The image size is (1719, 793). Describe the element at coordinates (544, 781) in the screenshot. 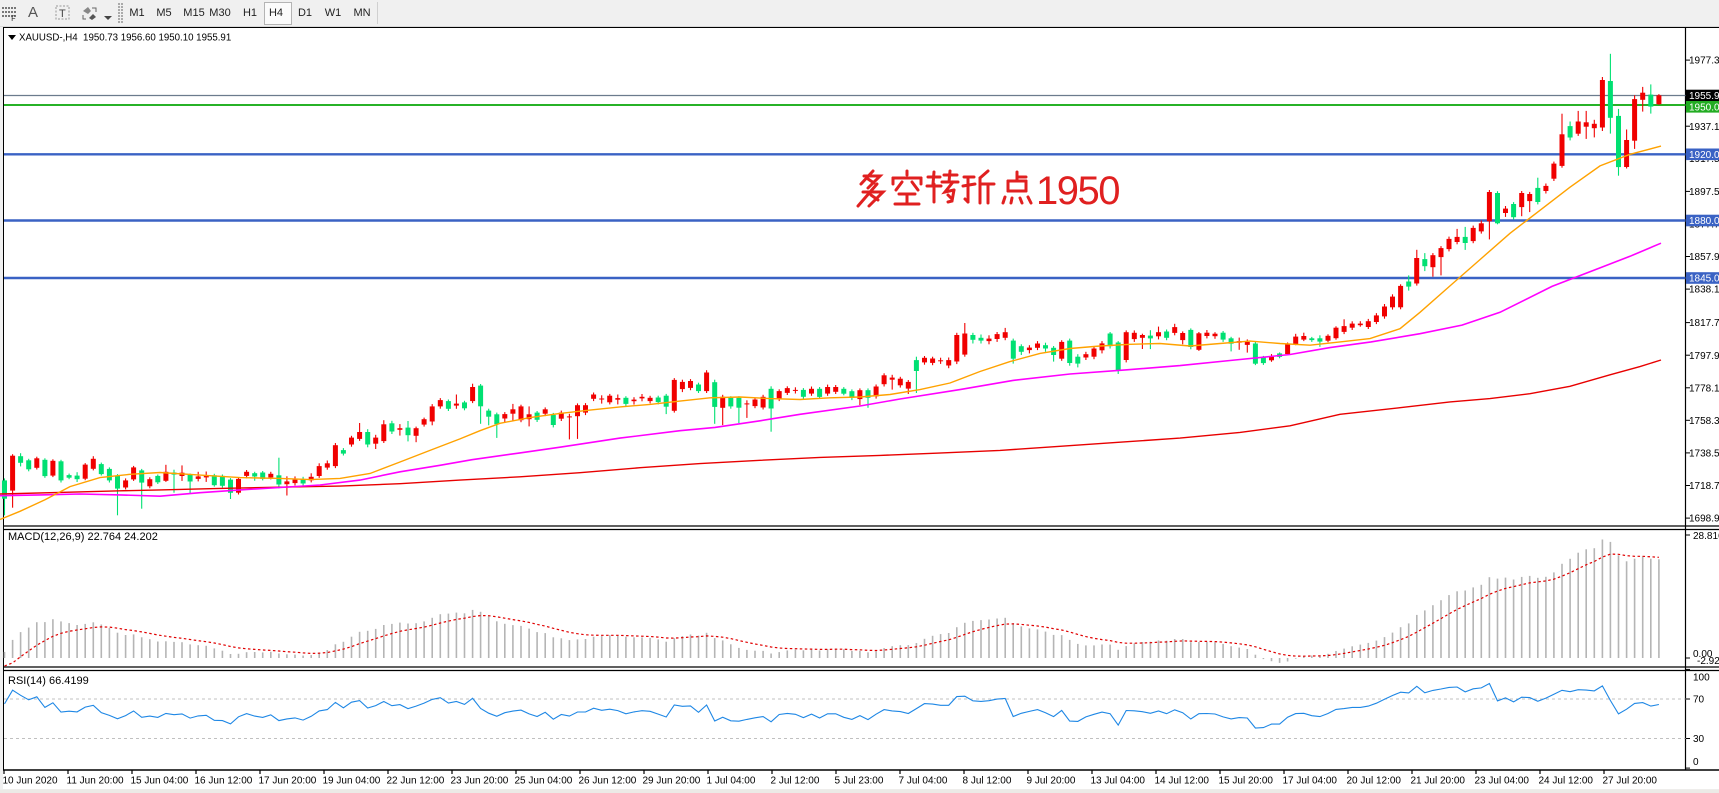

I see `svg-text: 25 Jun 04:00` at that location.